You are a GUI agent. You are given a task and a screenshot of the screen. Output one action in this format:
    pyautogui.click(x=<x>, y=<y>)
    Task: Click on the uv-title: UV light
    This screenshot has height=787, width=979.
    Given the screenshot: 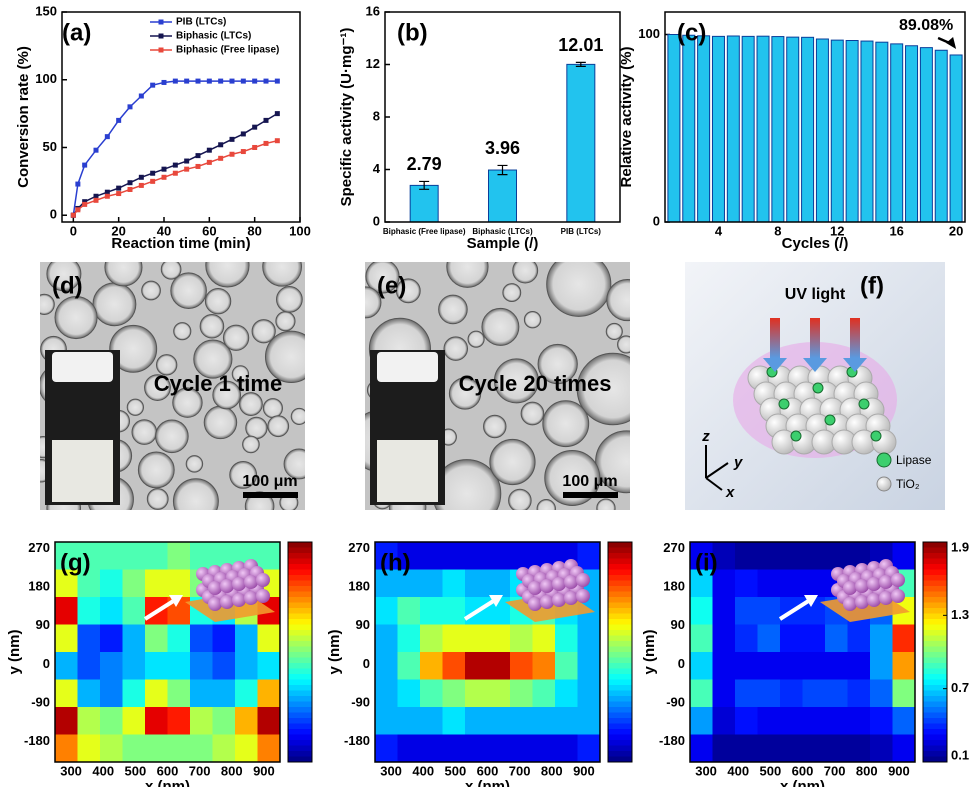 What is the action you would take?
    pyautogui.click(x=815, y=294)
    